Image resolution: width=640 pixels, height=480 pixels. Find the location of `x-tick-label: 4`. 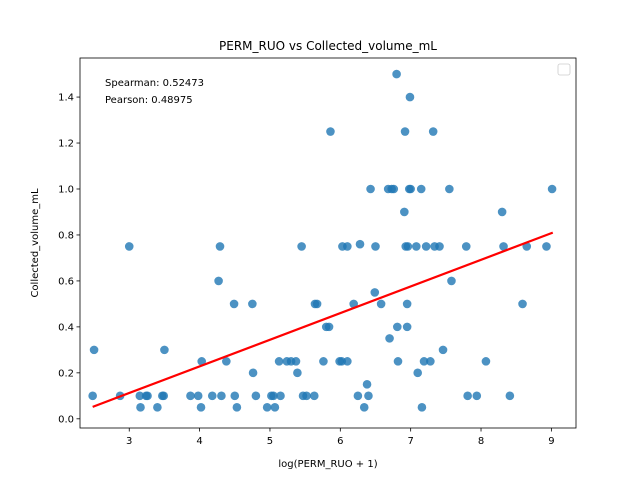

x-tick-label: 4 is located at coordinates (199, 441).